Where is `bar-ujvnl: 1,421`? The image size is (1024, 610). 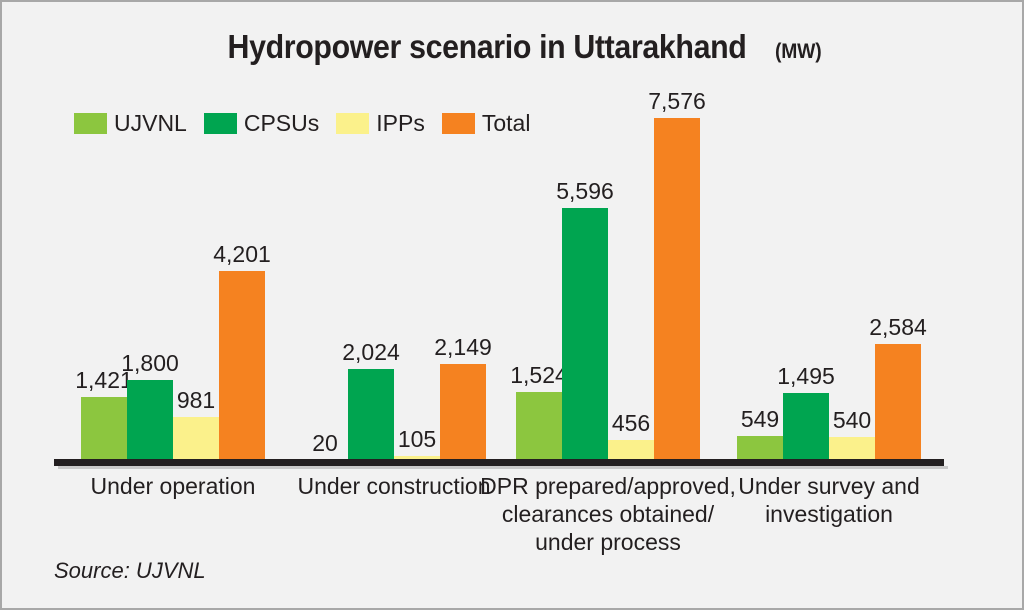
bar-ujvnl: 1,421 is located at coordinates (104, 271).